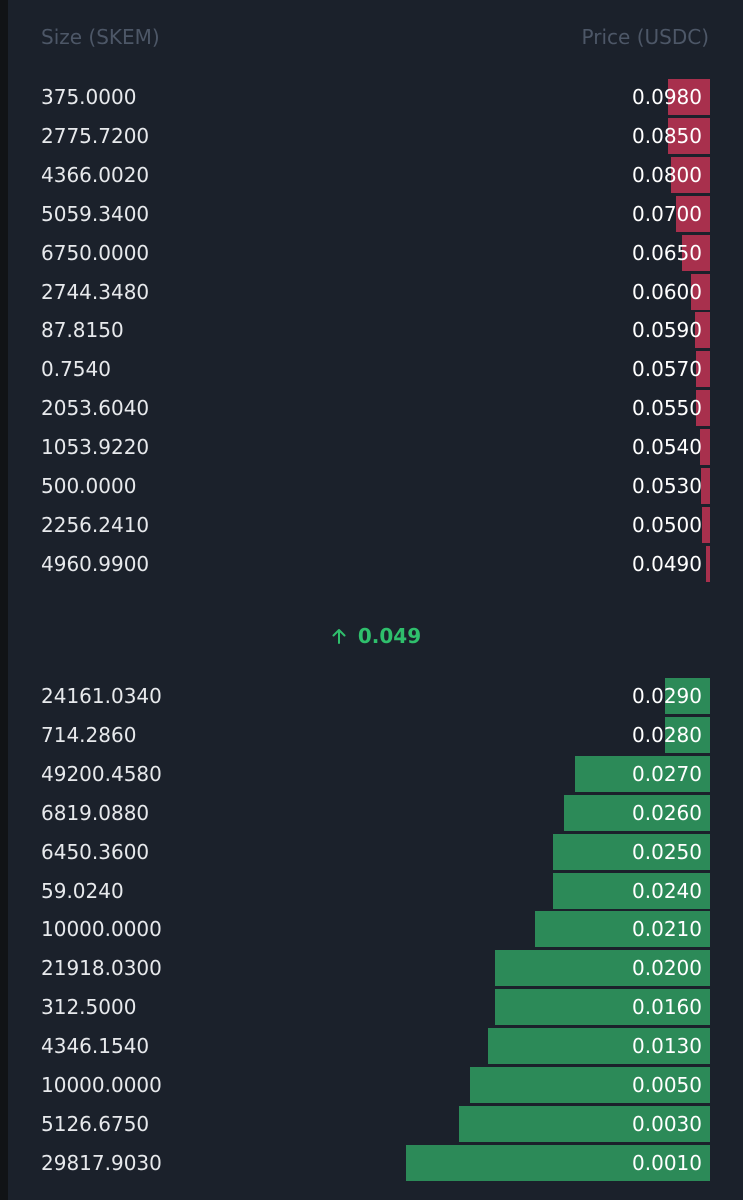  What do you see at coordinates (95, 174) in the screenshot?
I see `ask-size: 4366.0020` at bounding box center [95, 174].